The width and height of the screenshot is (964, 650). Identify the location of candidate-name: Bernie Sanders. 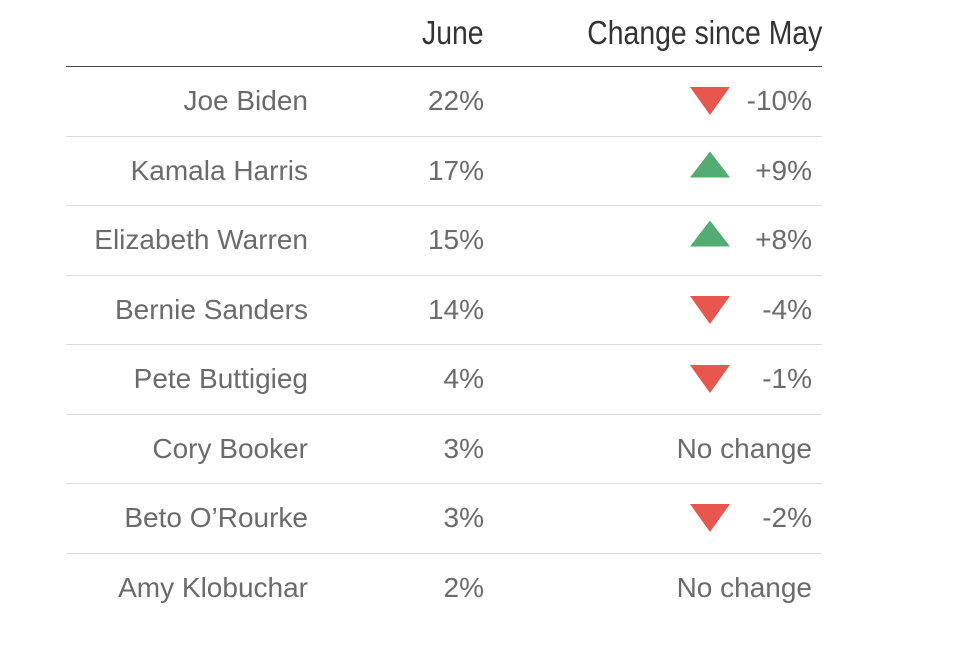
(211, 309).